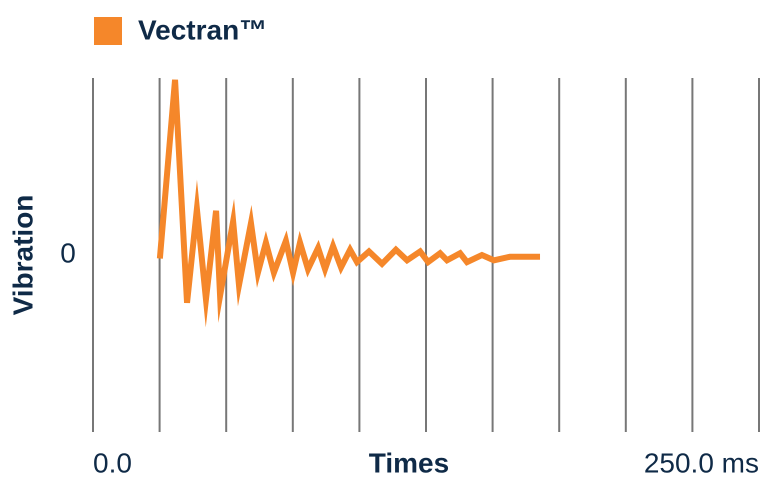 The width and height of the screenshot is (768, 479). What do you see at coordinates (68, 252) in the screenshot?
I see `y-tick-label: 0` at bounding box center [68, 252].